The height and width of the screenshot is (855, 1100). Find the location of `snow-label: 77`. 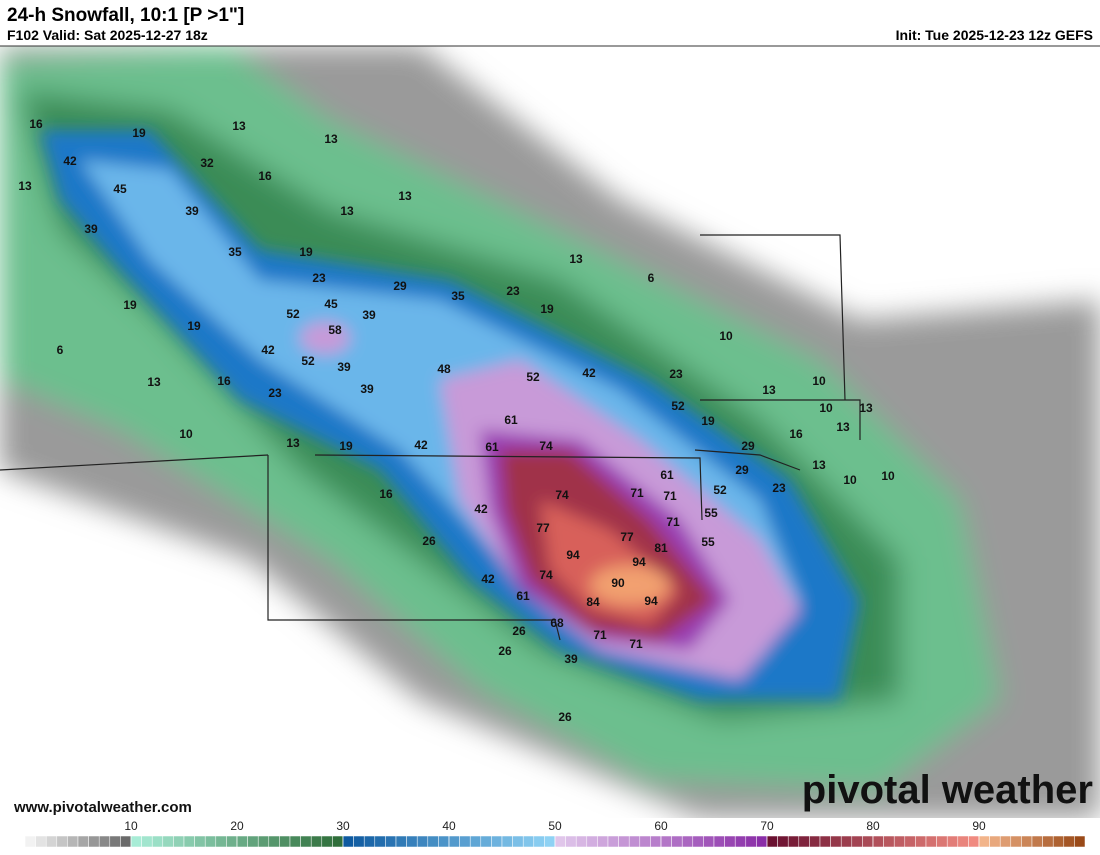

snow-label: 77 is located at coordinates (627, 537).